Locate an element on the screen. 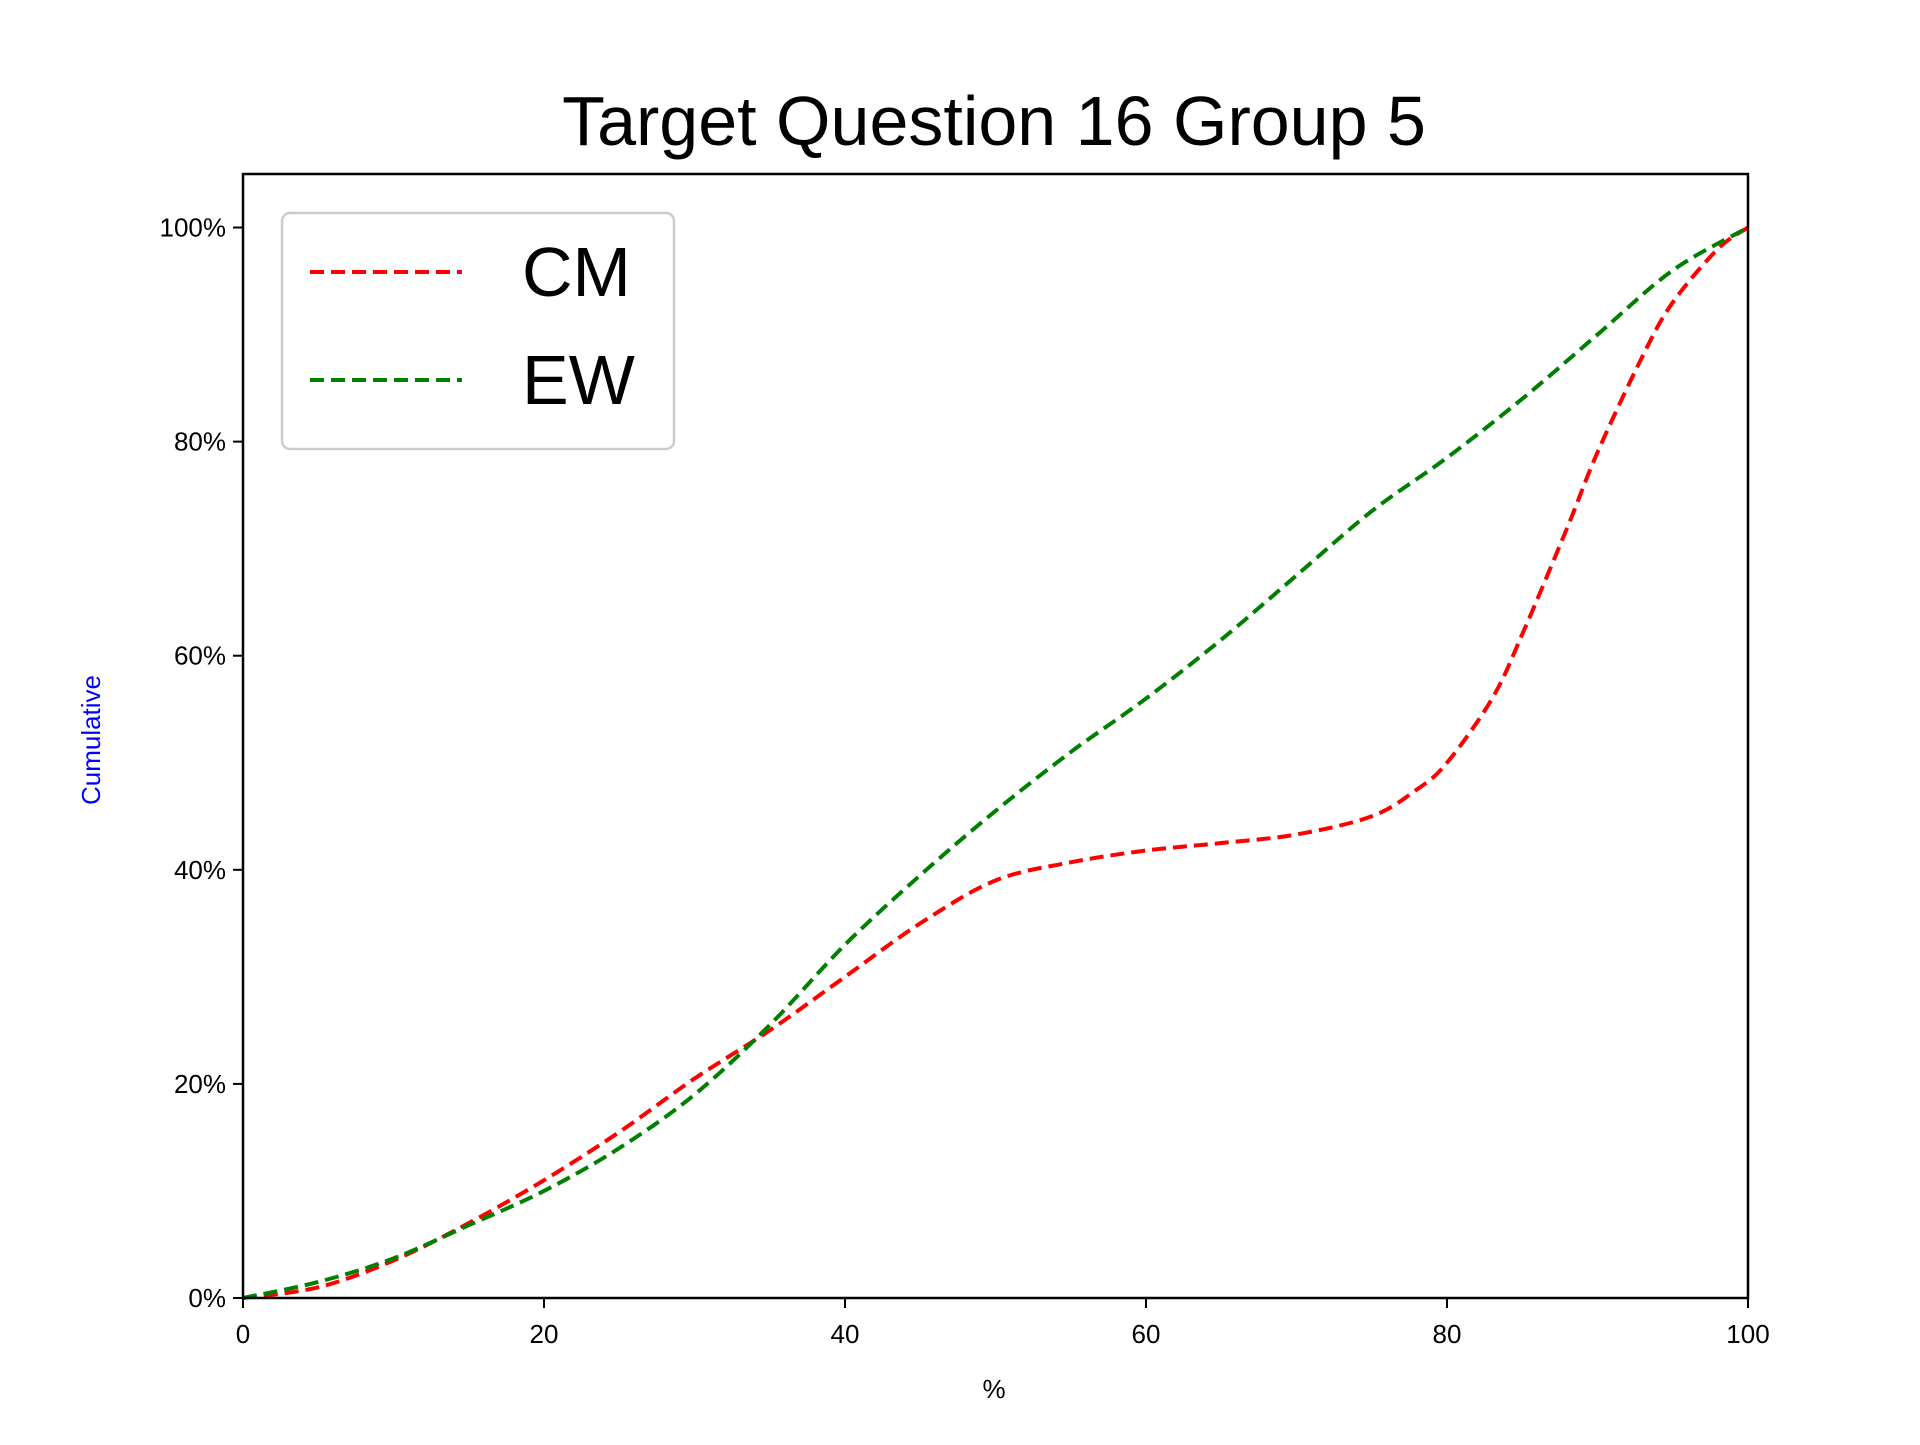 Image resolution: width=1920 pixels, height=1445 pixels. chart-title: Target Question 16 Group 5 is located at coordinates (994, 121).